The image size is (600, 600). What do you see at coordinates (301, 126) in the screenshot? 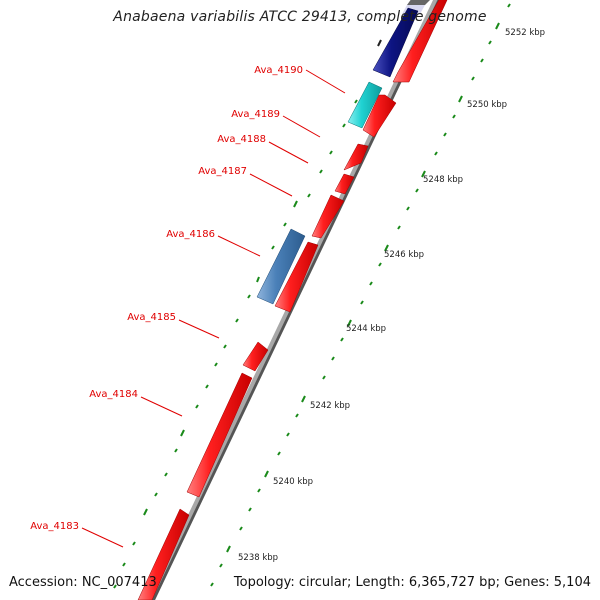
I see `leader-ava4189` at bounding box center [301, 126].